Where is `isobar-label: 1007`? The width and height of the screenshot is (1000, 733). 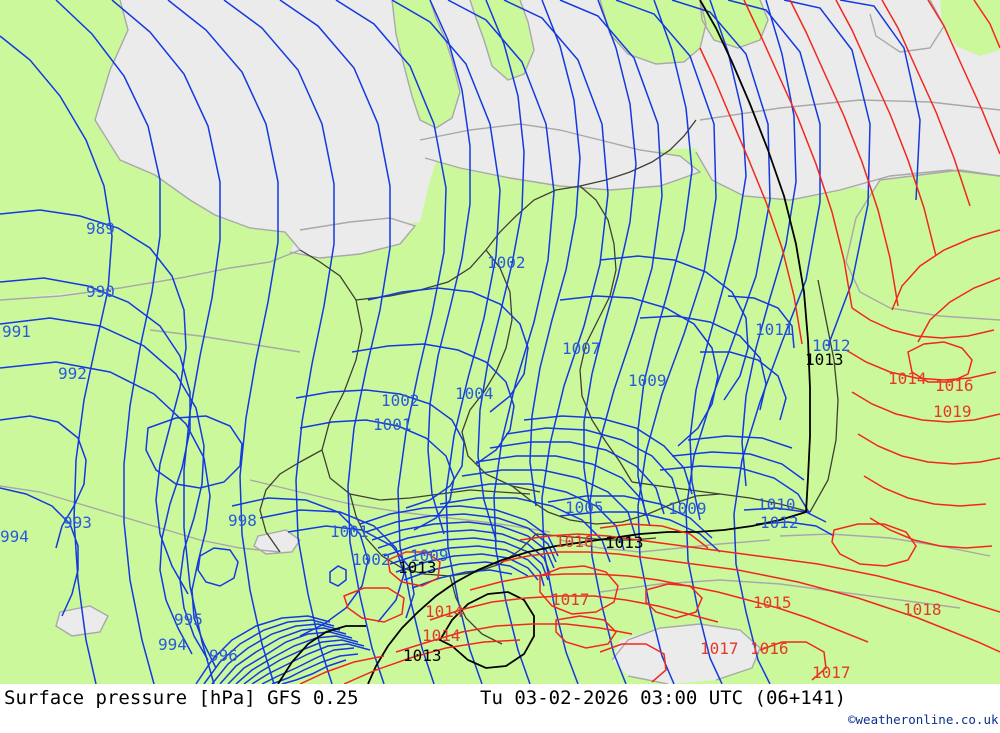
isobar-label: 1007 is located at coordinates (581, 348).